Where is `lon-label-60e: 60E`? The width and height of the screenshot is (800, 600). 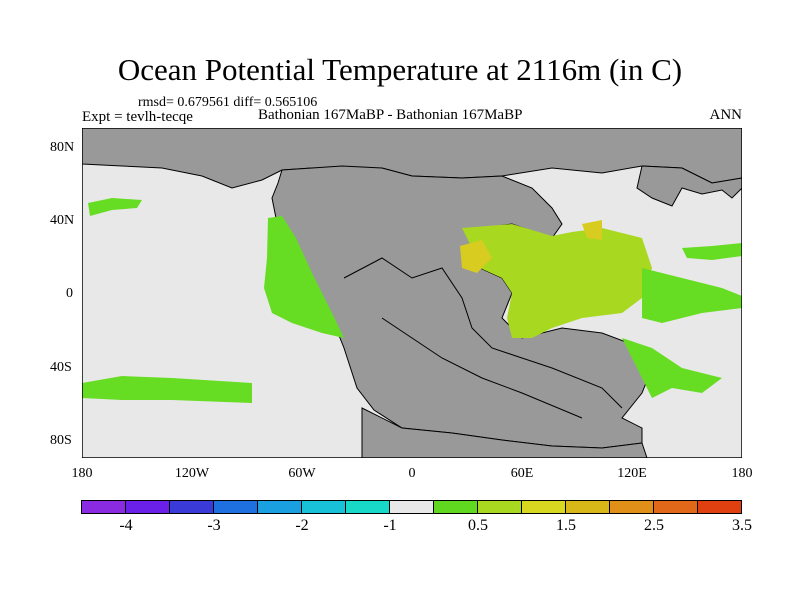 lon-label-60e: 60E is located at coordinates (522, 473).